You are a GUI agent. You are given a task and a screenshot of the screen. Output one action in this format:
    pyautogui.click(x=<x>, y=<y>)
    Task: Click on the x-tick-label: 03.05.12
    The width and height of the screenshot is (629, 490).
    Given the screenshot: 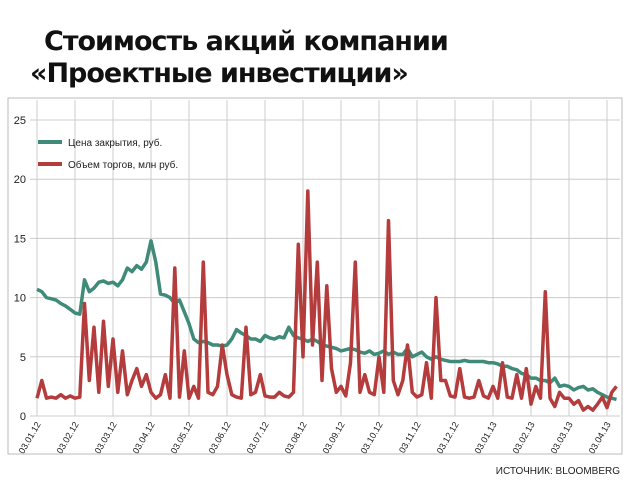 What is the action you would take?
    pyautogui.click(x=182, y=437)
    